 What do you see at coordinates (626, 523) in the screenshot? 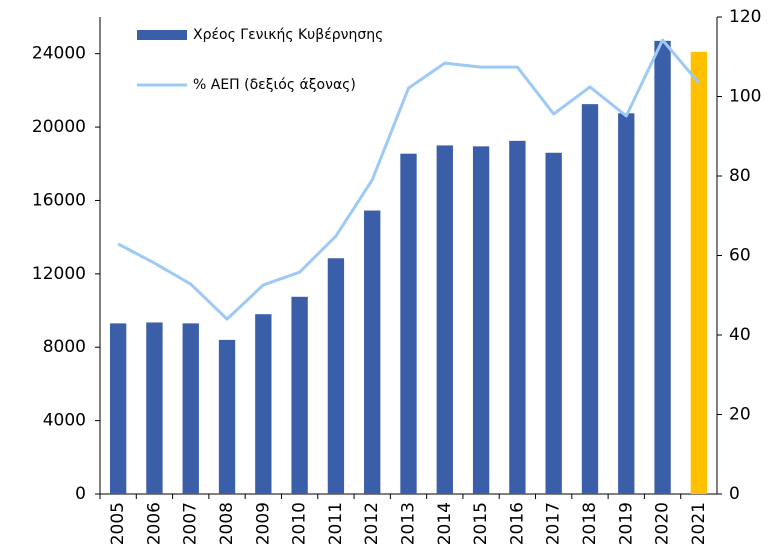
I see `x-tick-label: 2019` at bounding box center [626, 523].